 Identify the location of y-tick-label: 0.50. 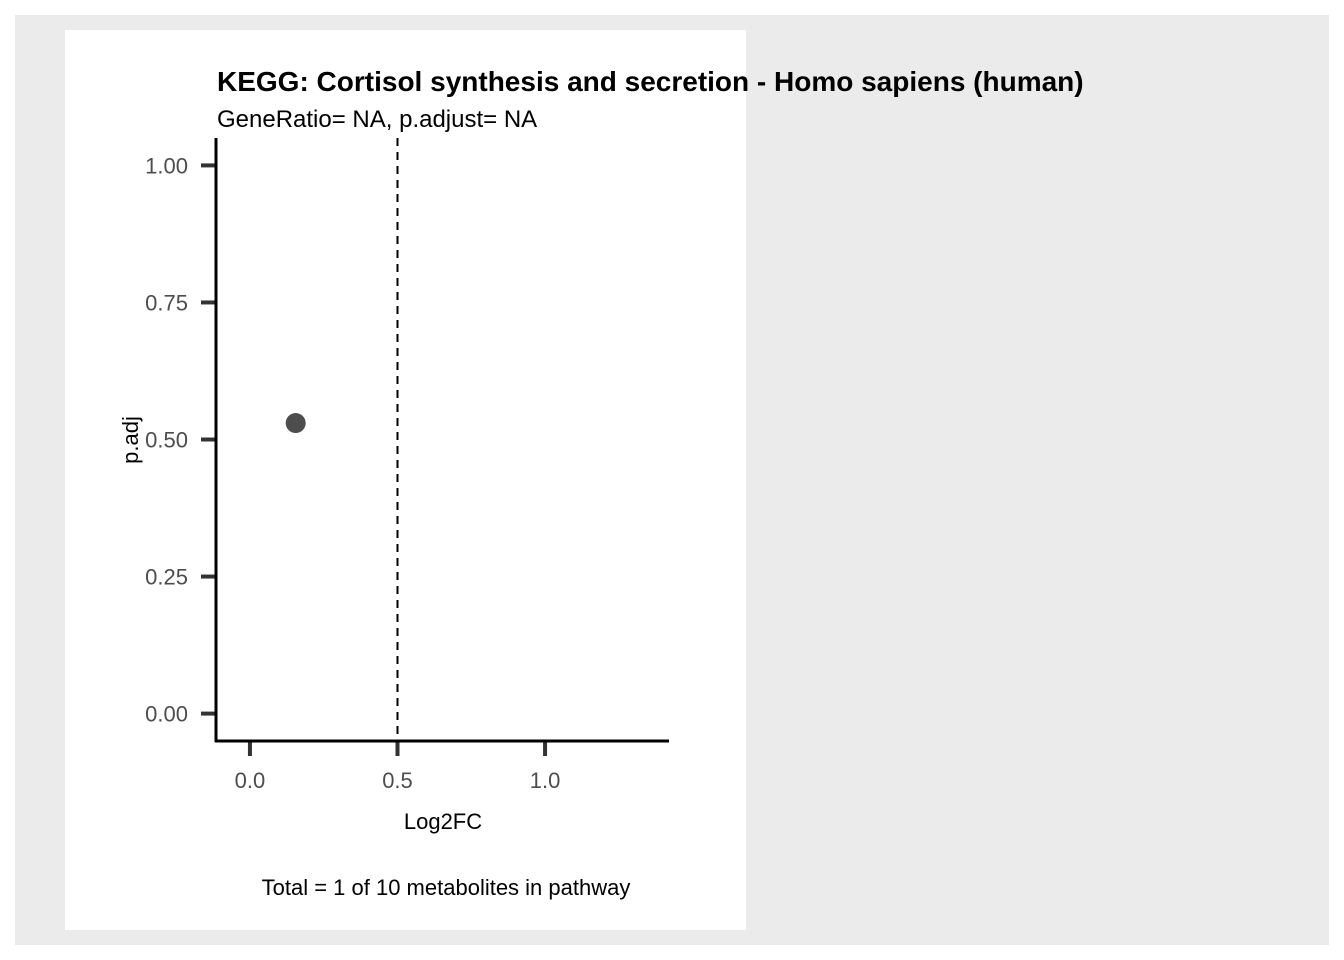
(166, 440).